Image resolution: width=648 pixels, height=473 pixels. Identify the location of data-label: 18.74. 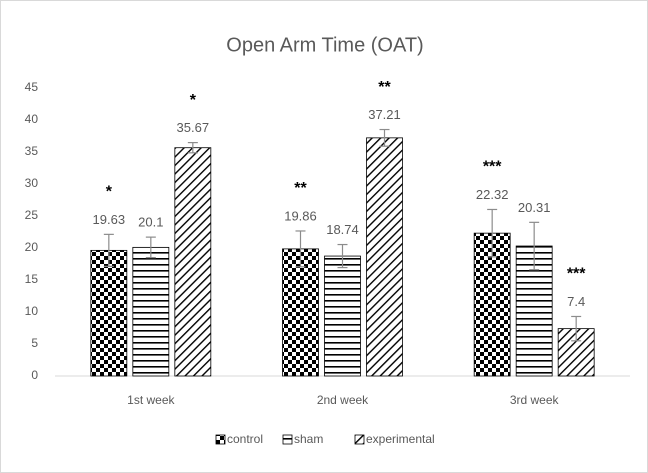
(342, 229).